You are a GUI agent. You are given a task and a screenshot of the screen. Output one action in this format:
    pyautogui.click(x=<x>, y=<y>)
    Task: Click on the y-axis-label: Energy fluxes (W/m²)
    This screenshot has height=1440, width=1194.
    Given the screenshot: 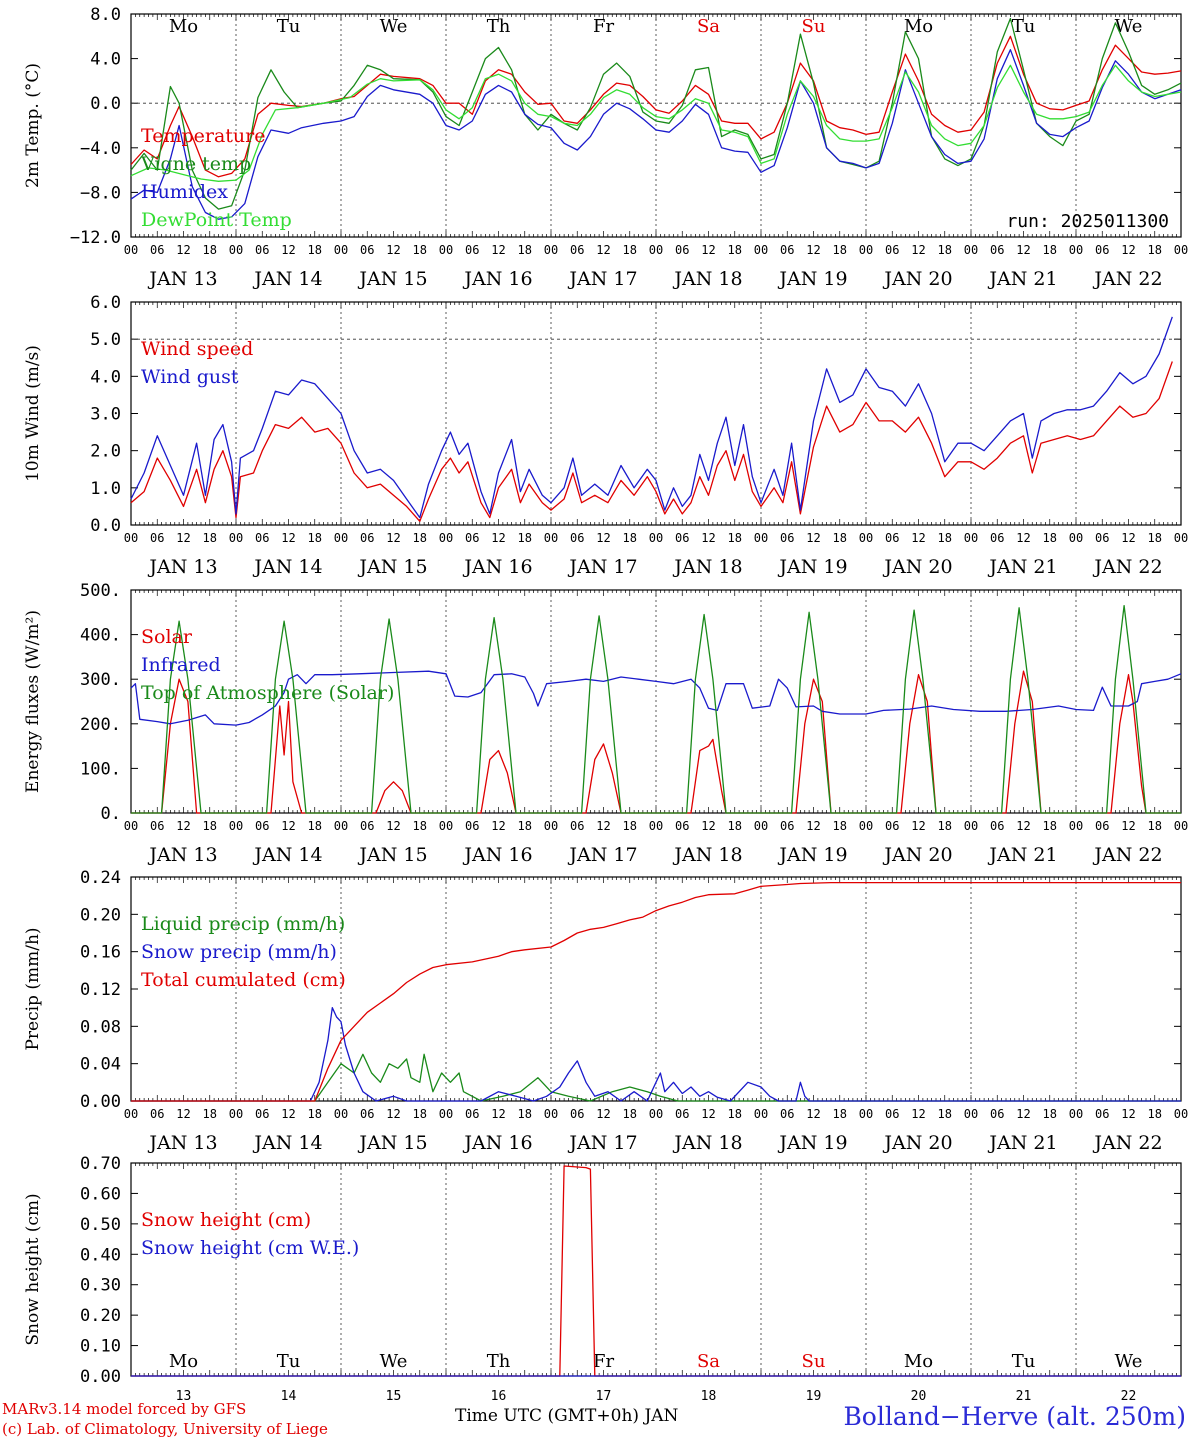 What is the action you would take?
    pyautogui.click(x=33, y=701)
    